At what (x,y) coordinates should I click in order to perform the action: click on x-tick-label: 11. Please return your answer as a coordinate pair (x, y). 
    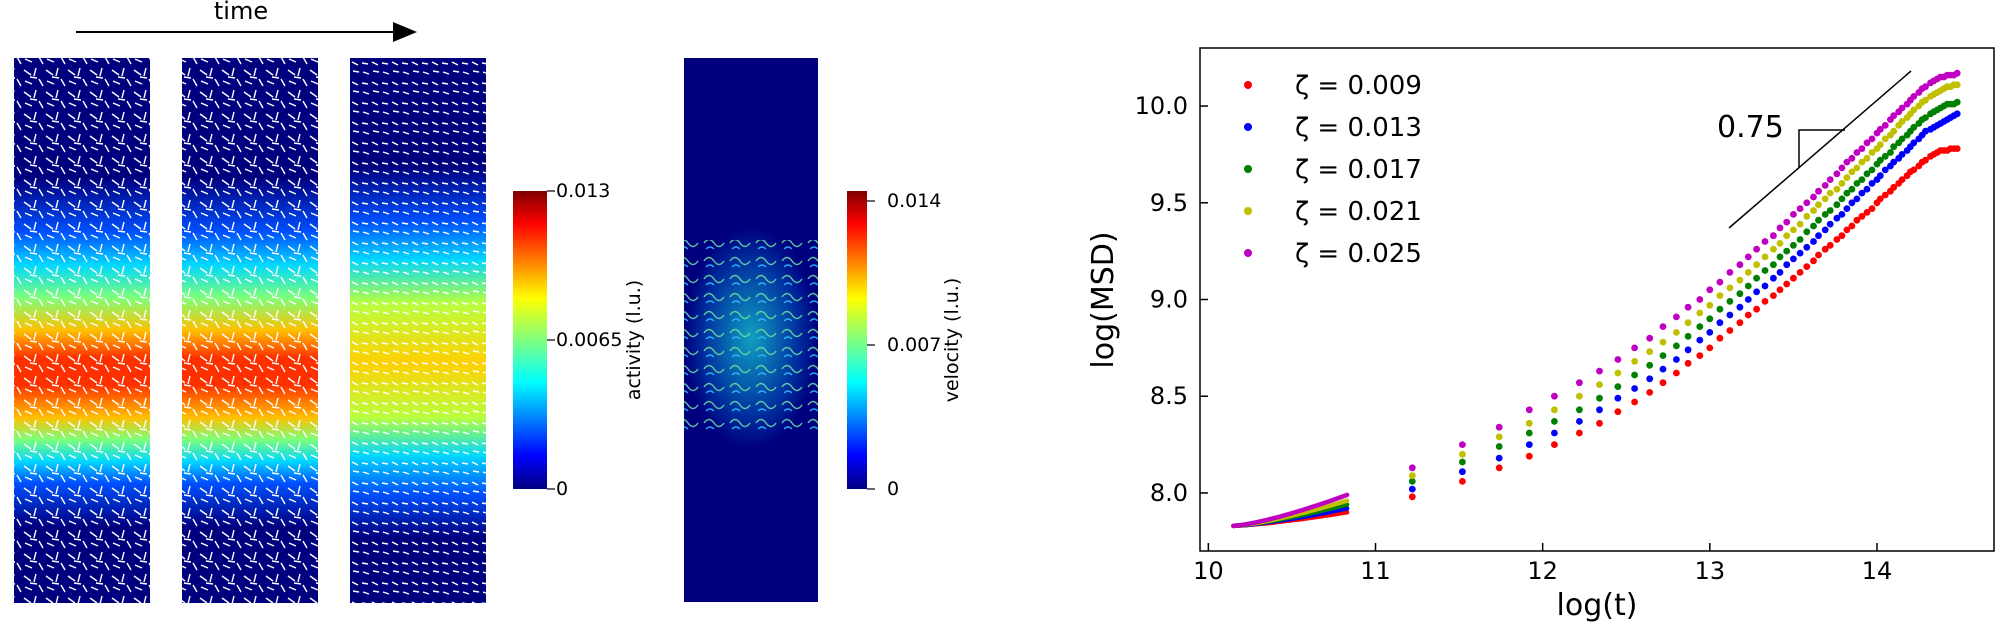
    Looking at the image, I should click on (1375, 571).